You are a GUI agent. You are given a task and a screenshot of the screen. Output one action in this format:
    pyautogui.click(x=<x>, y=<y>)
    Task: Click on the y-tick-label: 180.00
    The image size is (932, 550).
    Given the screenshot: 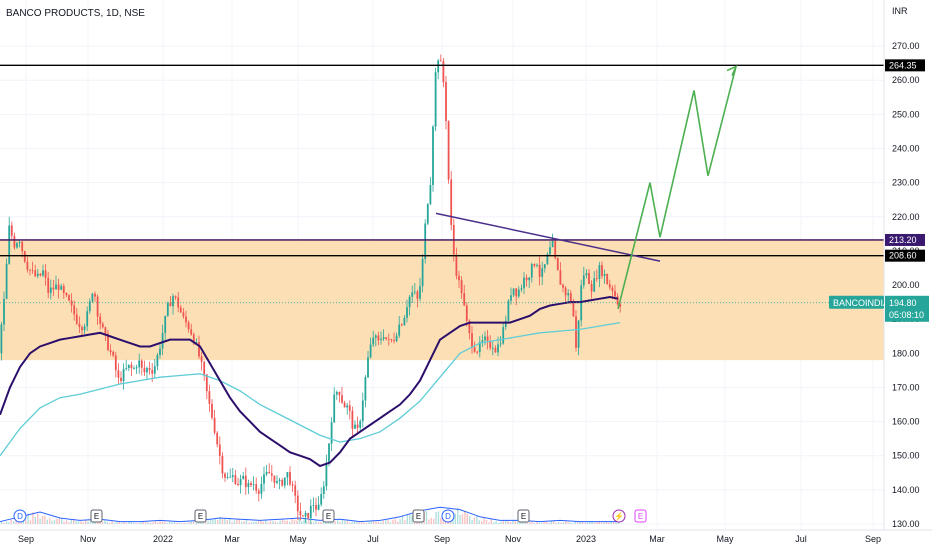 What is the action you would take?
    pyautogui.click(x=906, y=353)
    